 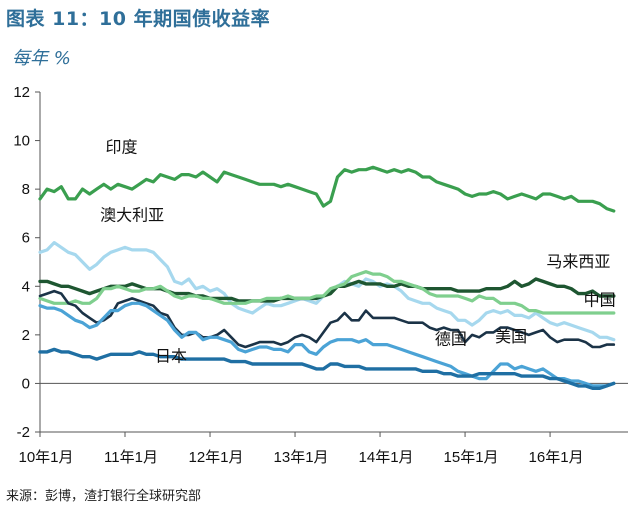 What do you see at coordinates (511, 336) in the screenshot?
I see `series-label-美国: 美国` at bounding box center [511, 336].